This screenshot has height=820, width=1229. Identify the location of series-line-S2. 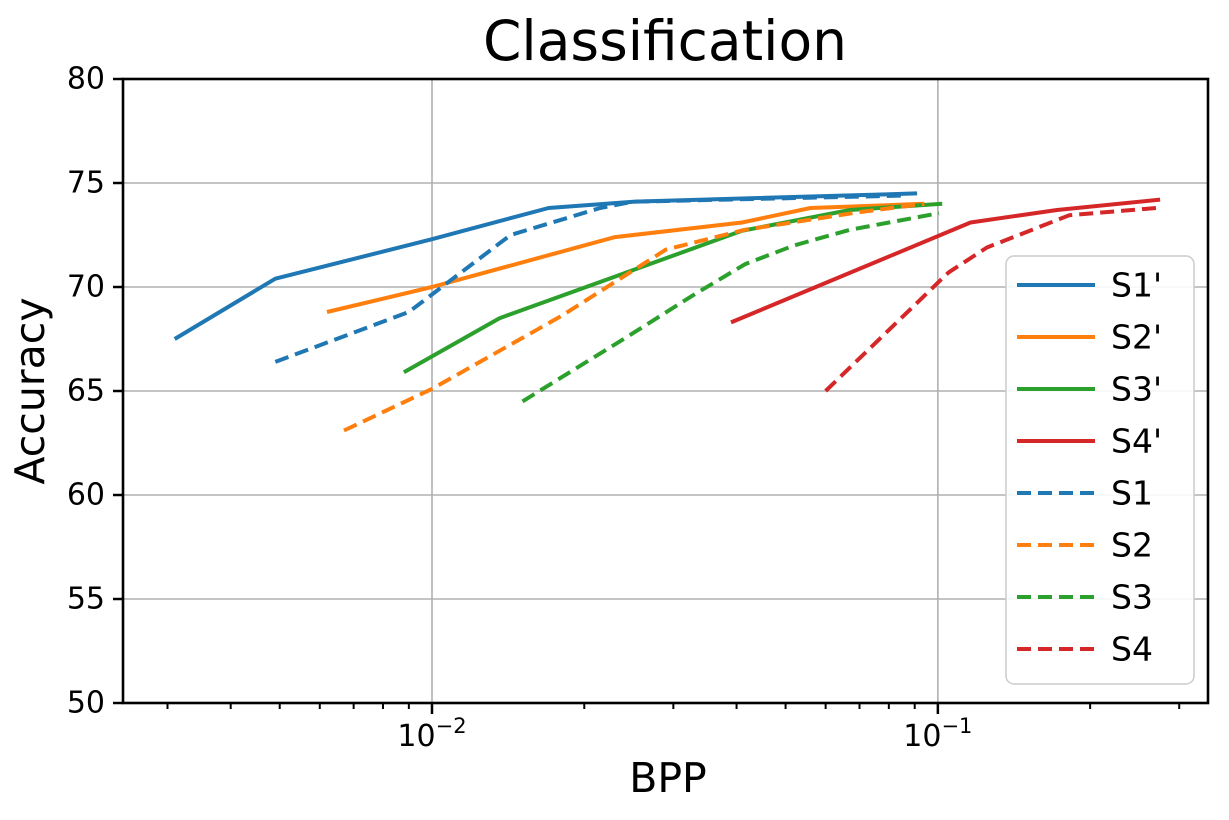
(634, 317).